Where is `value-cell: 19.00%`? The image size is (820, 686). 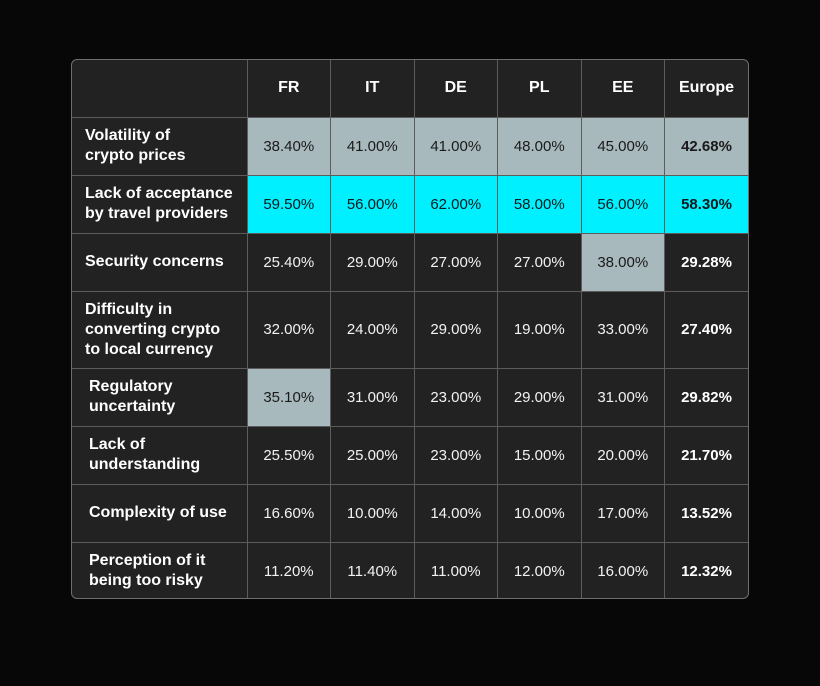
value-cell: 19.00% is located at coordinates (539, 329).